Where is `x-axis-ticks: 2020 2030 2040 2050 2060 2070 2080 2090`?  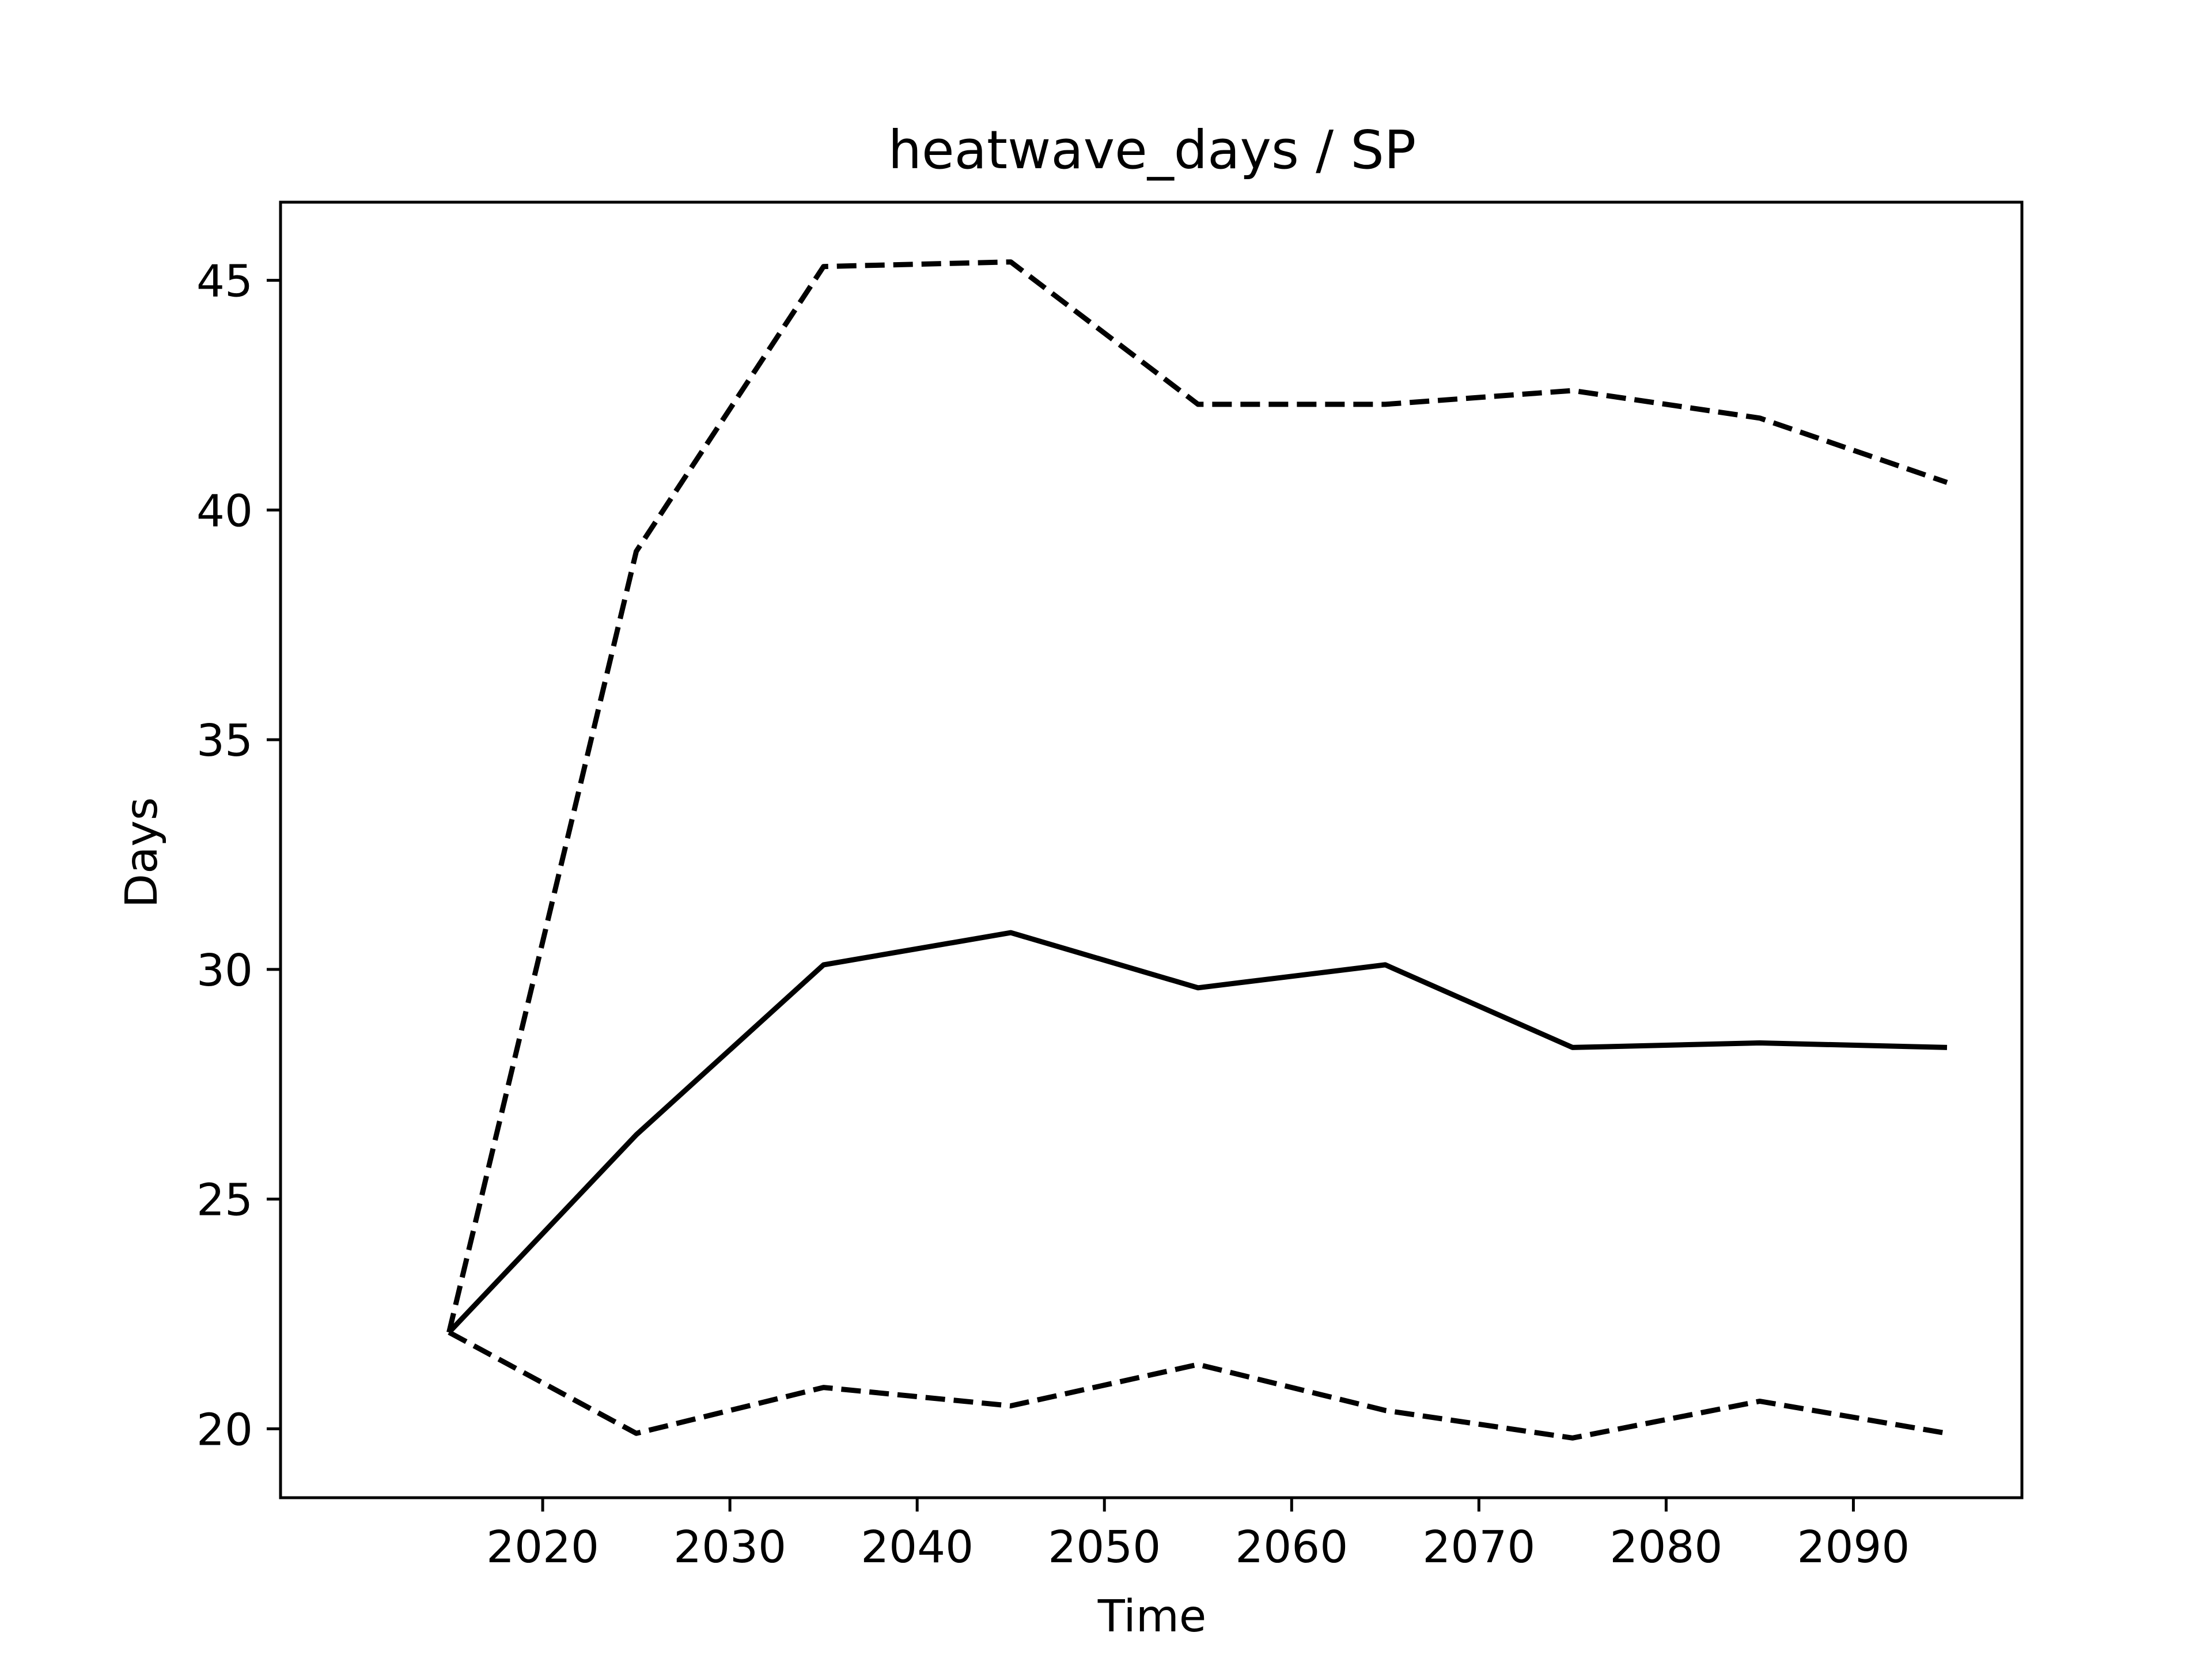
x-axis-ticks: 2020 2030 2040 2050 2060 2070 2080 2090 is located at coordinates (1198, 1535).